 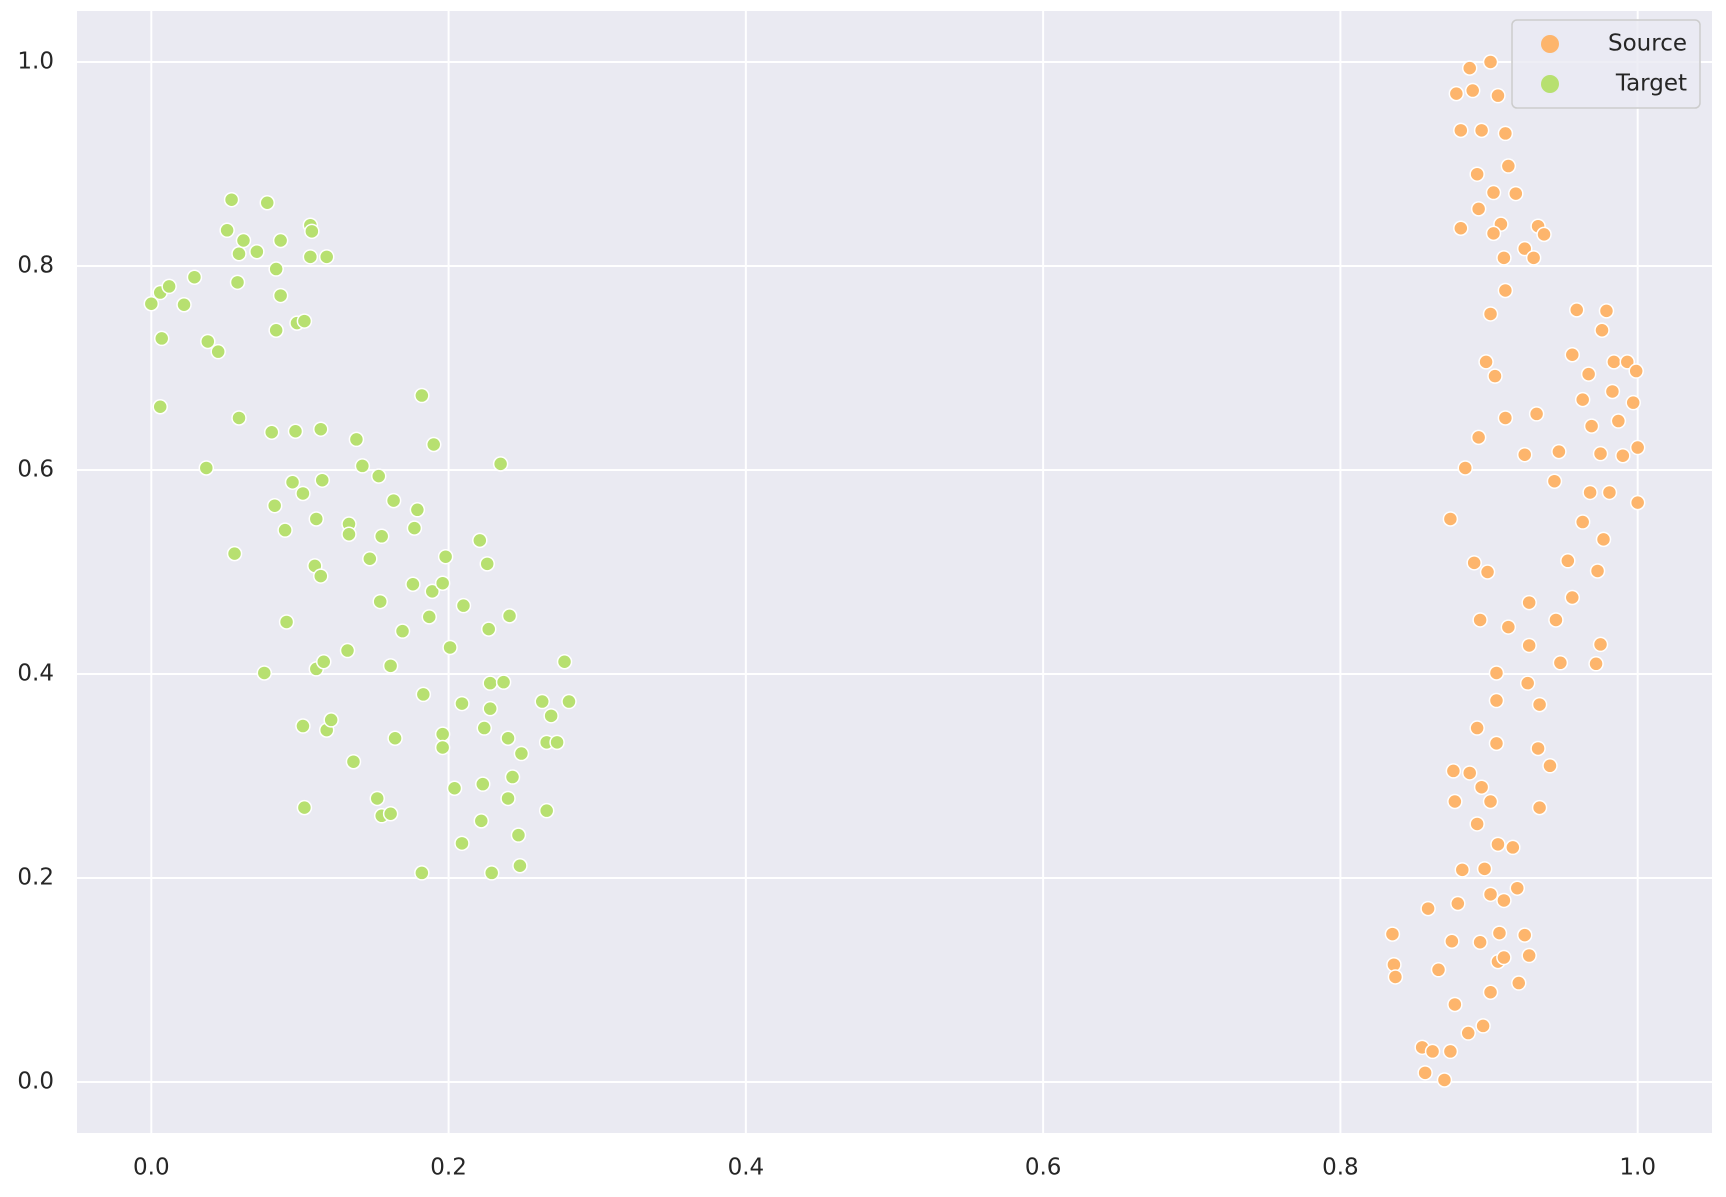 I want to click on x-tick-label: 0.0, so click(x=151, y=1168).